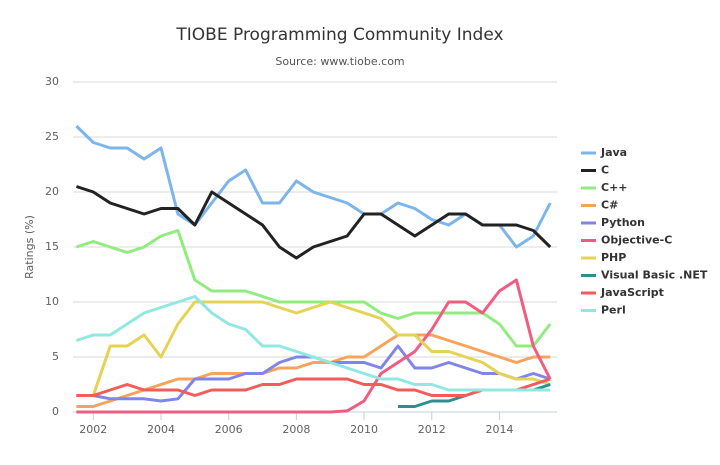 This screenshot has width=720, height=465. I want to click on chart-subtitle: Source: www.tiobe.com, so click(339, 61).